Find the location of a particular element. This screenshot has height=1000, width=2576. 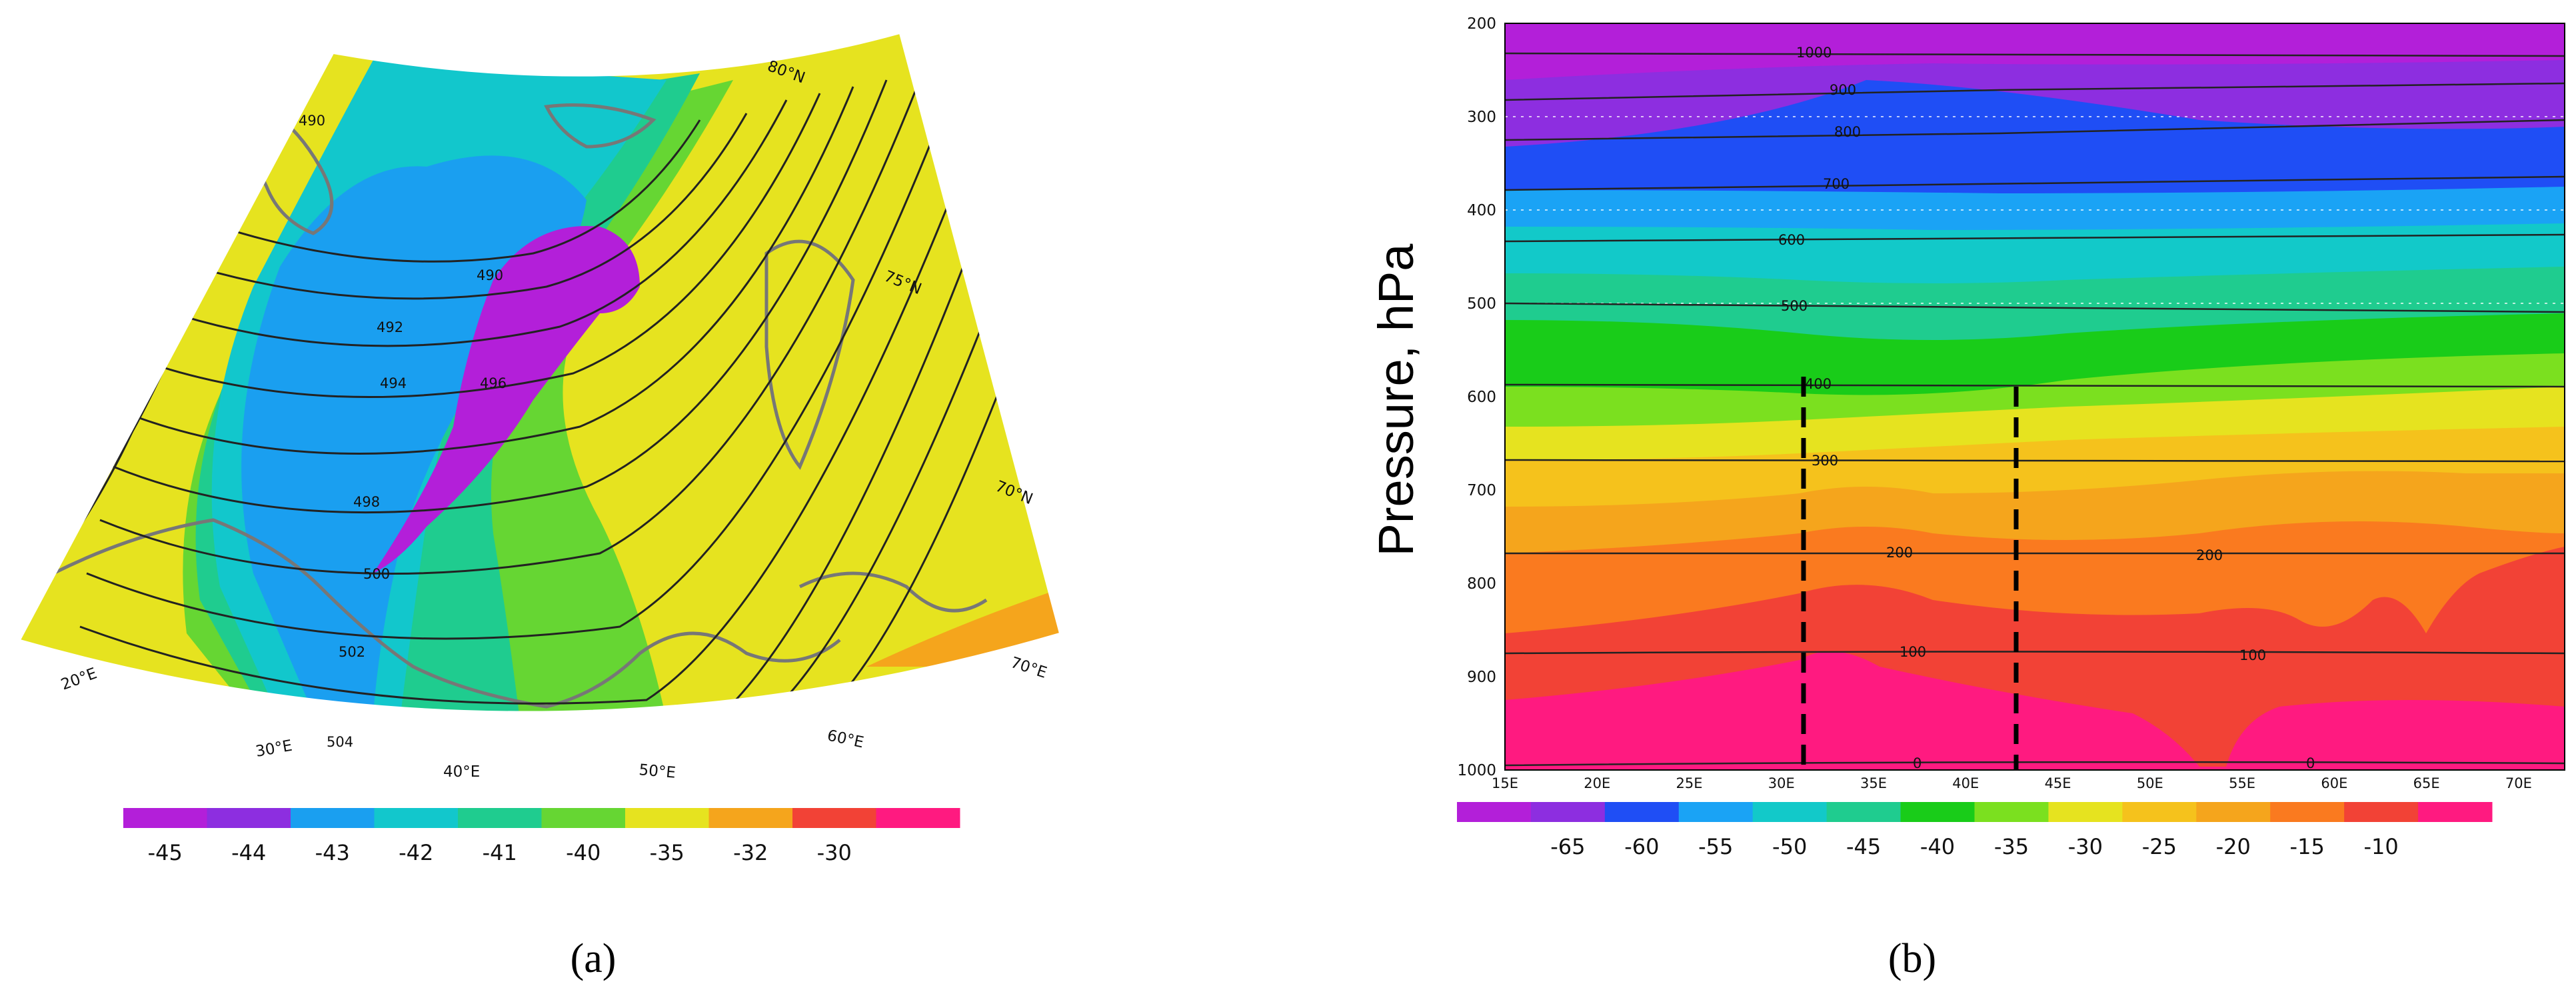

contour-label: 700 is located at coordinates (1837, 184).